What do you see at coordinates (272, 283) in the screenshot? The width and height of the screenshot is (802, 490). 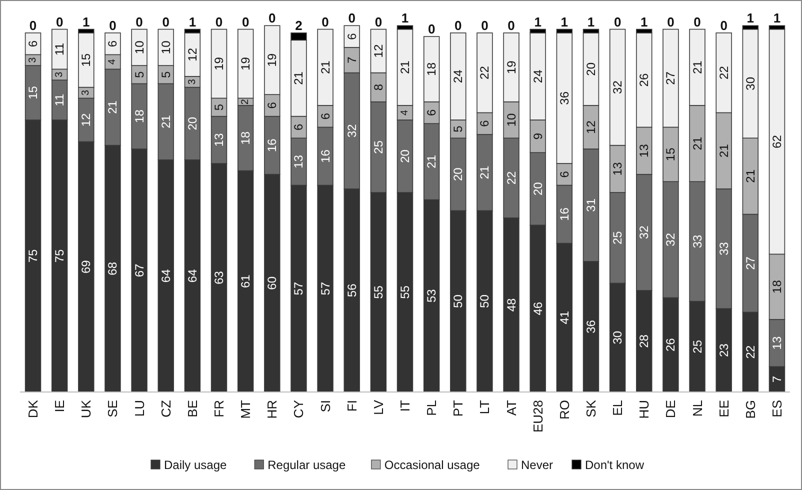 I see `data-label: 60` at bounding box center [272, 283].